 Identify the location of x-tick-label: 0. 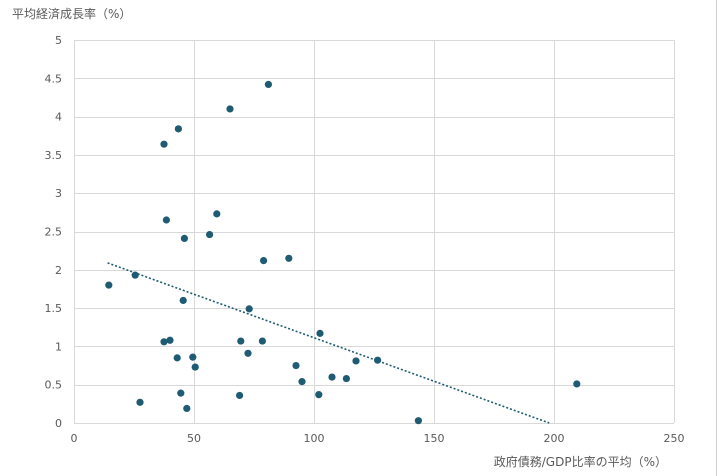
(74, 438).